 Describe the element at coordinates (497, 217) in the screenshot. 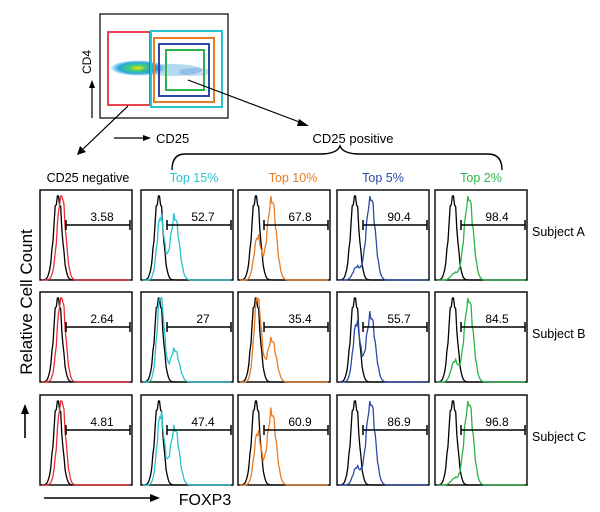

I see `gate-percentage-label: 98.4` at that location.